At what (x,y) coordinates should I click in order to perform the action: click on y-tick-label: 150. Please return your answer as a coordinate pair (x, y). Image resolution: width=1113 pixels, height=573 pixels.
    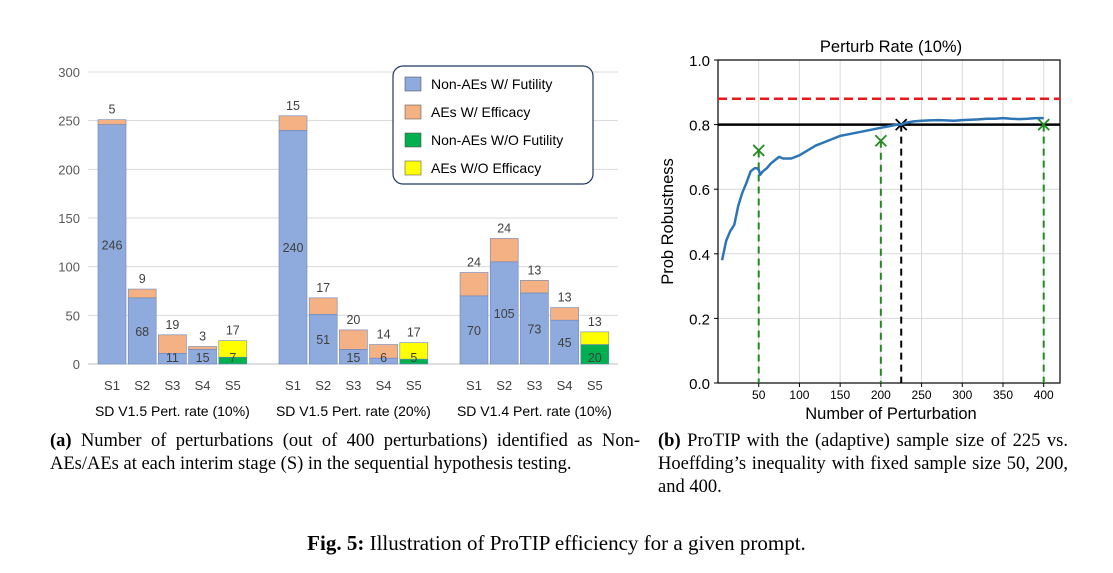
    Looking at the image, I should click on (69, 218).